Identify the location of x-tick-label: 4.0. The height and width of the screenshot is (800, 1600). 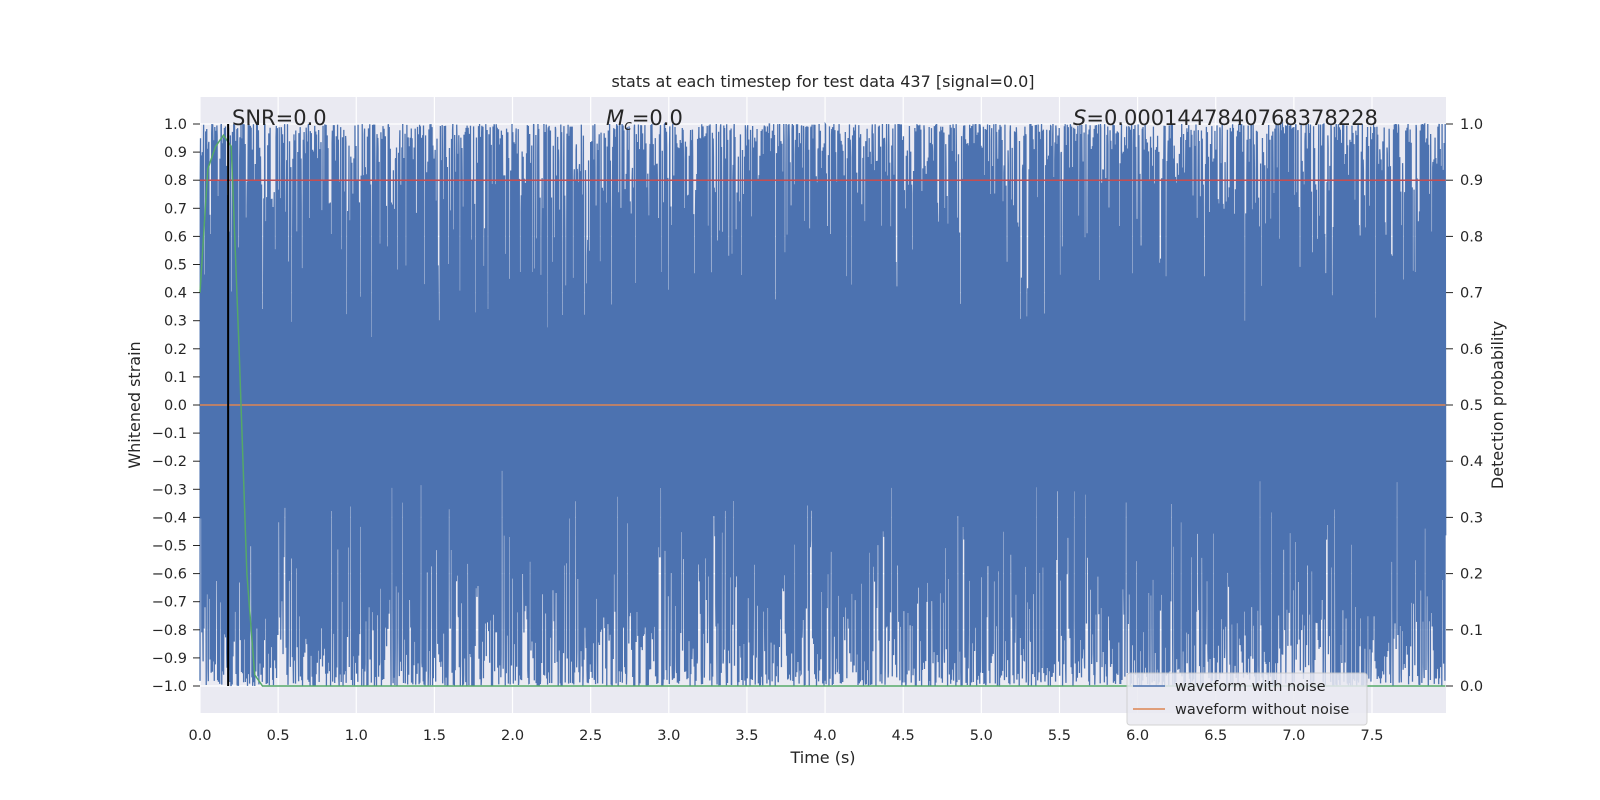
(825, 736).